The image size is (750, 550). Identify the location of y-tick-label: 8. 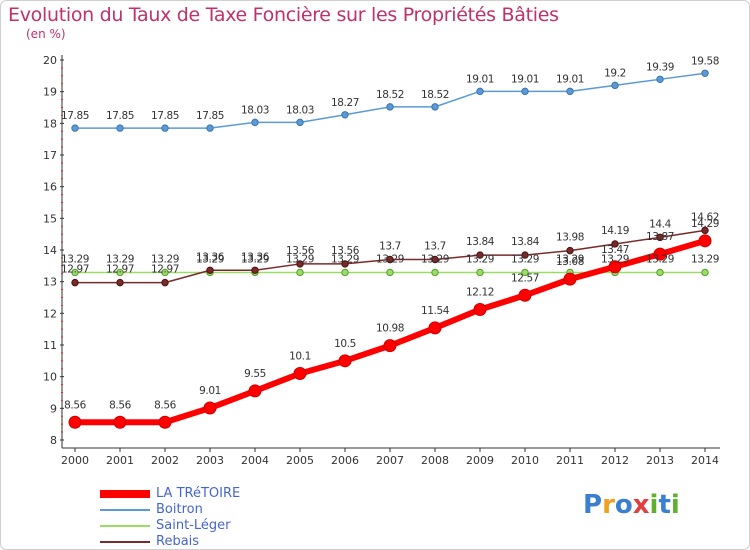
(53, 440).